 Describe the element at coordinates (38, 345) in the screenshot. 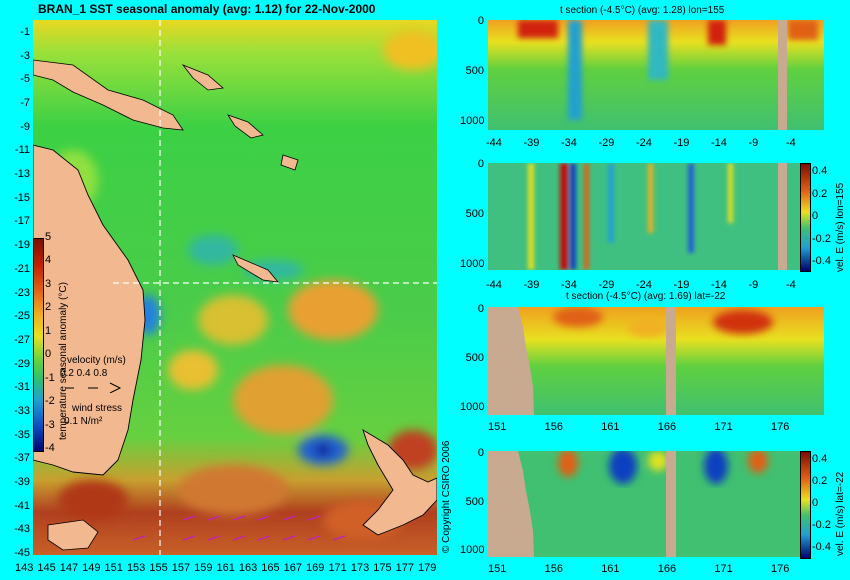

I see `map-colorbar` at that location.